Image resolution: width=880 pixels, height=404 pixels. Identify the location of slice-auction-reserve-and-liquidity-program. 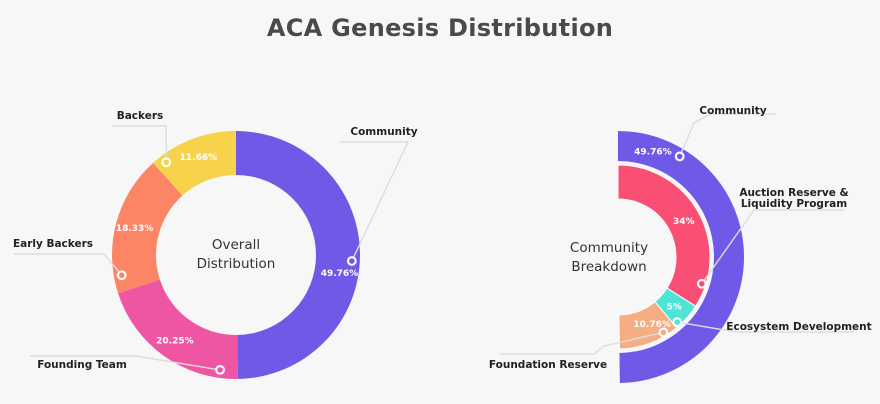
(664, 235).